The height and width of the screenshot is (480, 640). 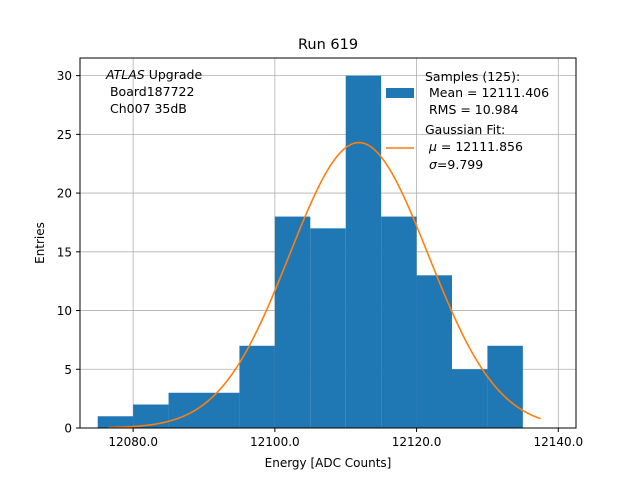 What do you see at coordinates (328, 45) in the screenshot?
I see `chart-title: Run 619` at bounding box center [328, 45].